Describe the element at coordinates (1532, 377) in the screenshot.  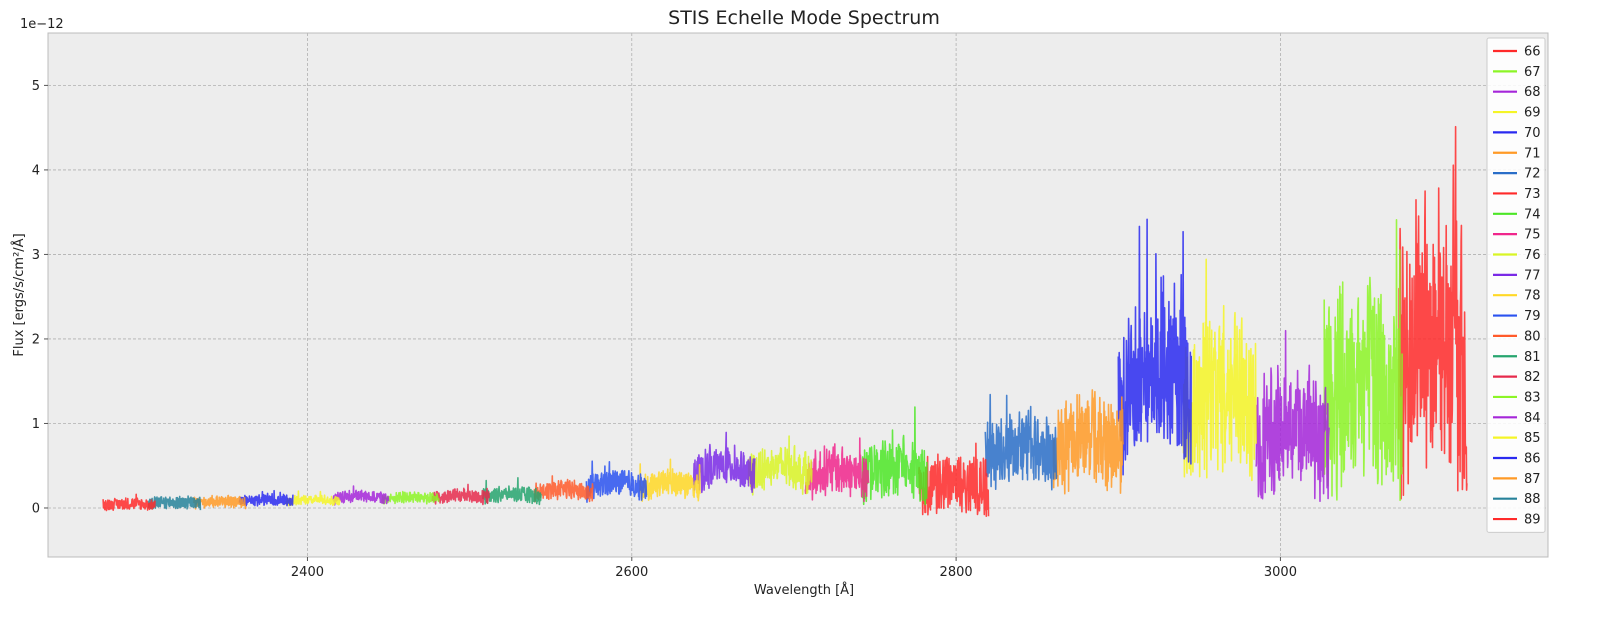
I see `legend-label-82: 82` at that location.